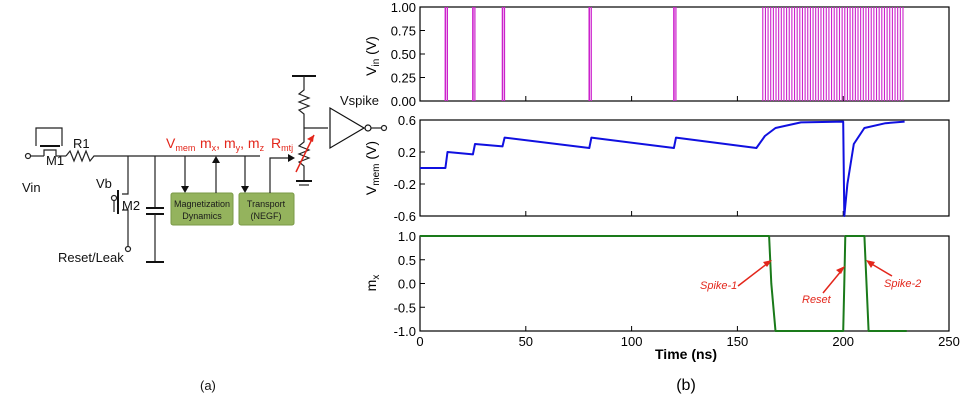  What do you see at coordinates (403, 78) in the screenshot?
I see `y-tick-label: 0.25` at bounding box center [403, 78].